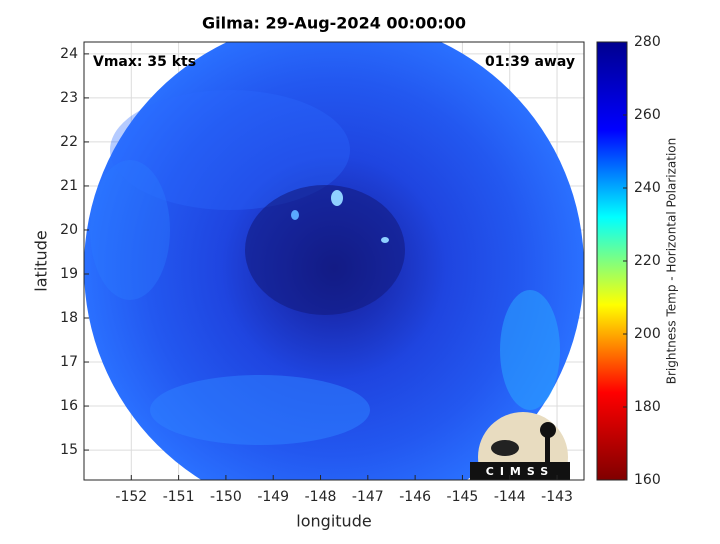  I want to click on colorbar, so click(612, 261).